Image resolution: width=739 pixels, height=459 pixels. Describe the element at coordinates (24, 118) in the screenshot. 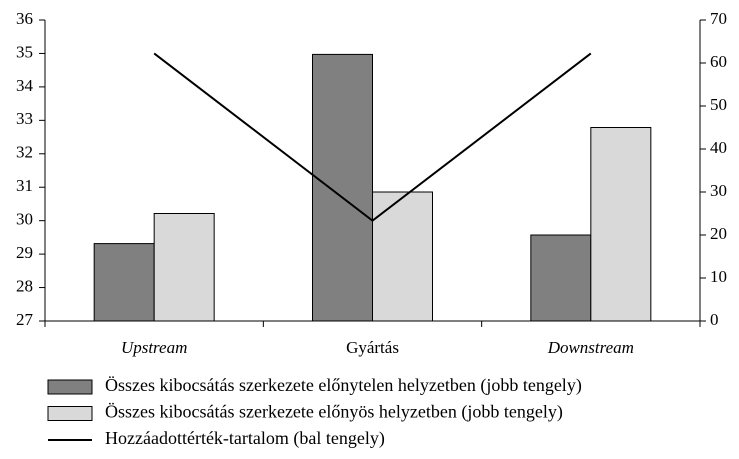

I see `y-tick-label: 33` at that location.